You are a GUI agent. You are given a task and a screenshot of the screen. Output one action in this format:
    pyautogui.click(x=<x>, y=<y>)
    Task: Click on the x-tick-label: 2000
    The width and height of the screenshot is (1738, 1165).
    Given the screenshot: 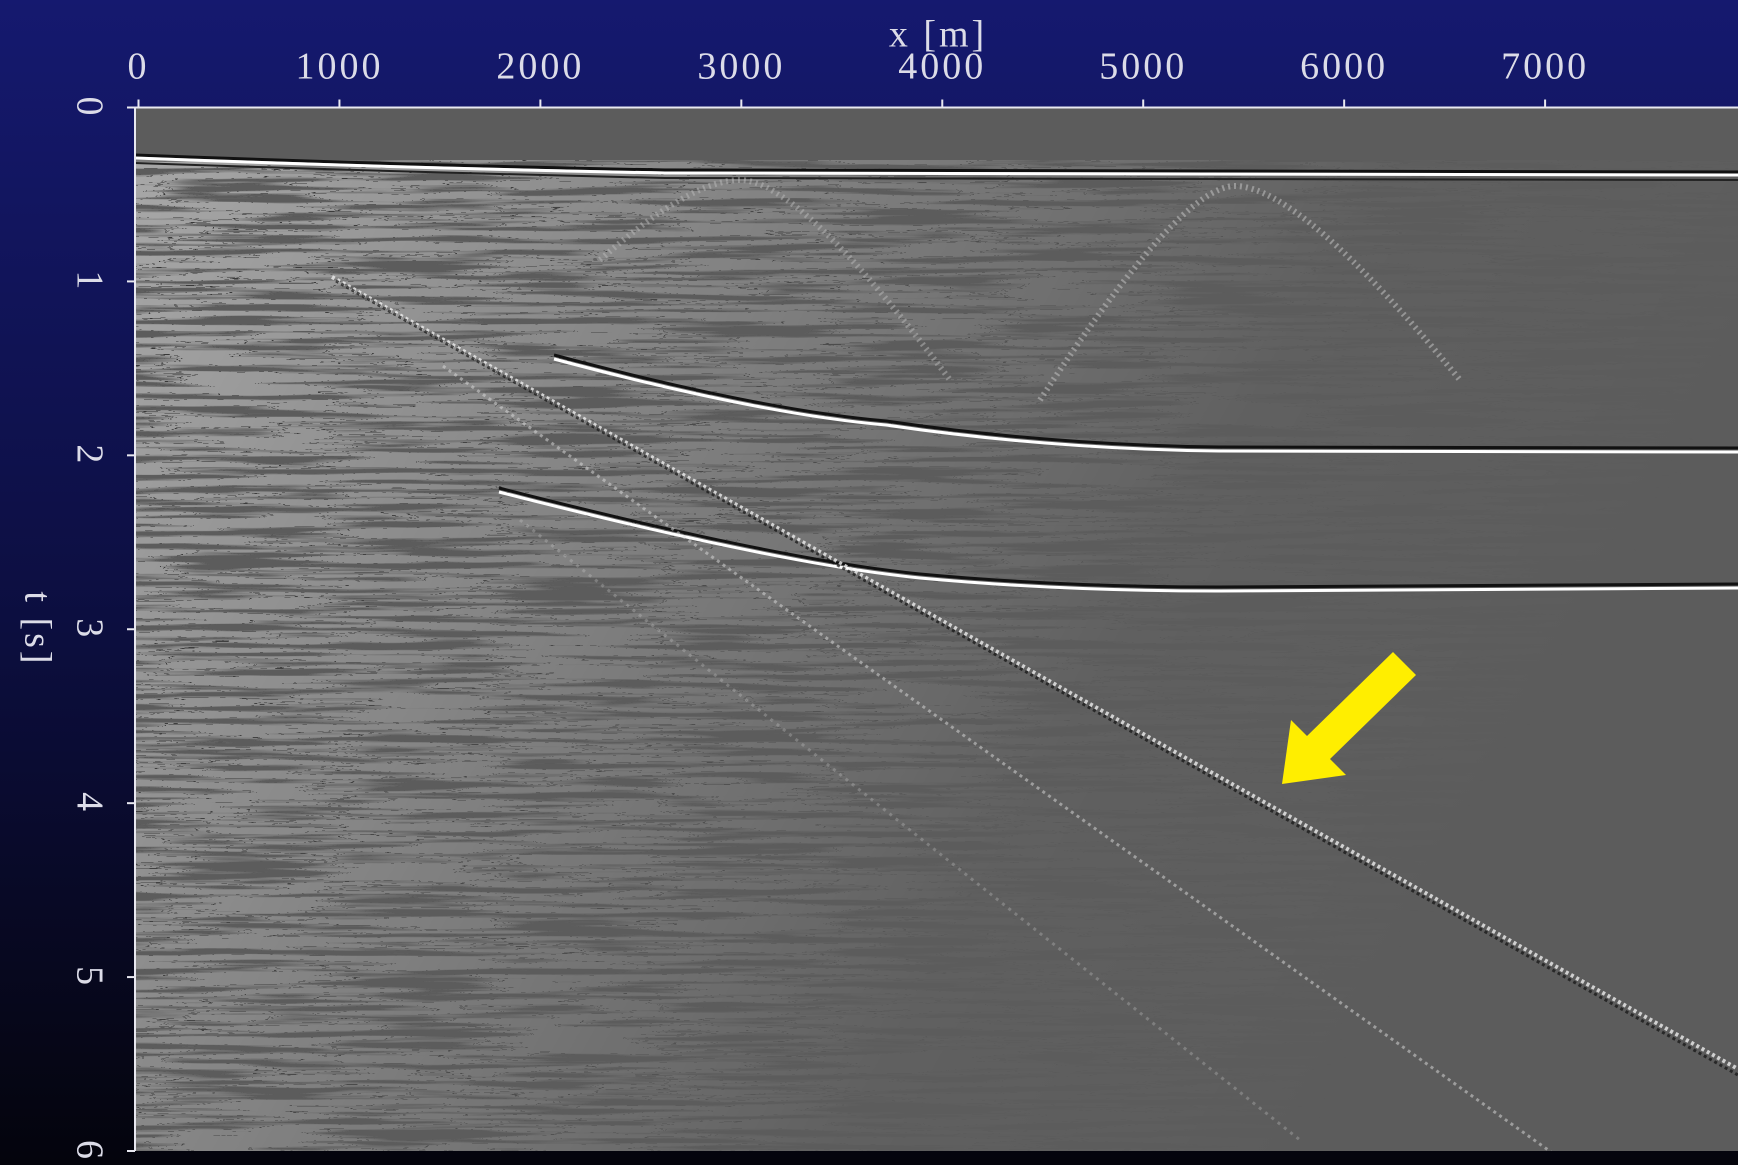 What is the action you would take?
    pyautogui.click(x=540, y=67)
    